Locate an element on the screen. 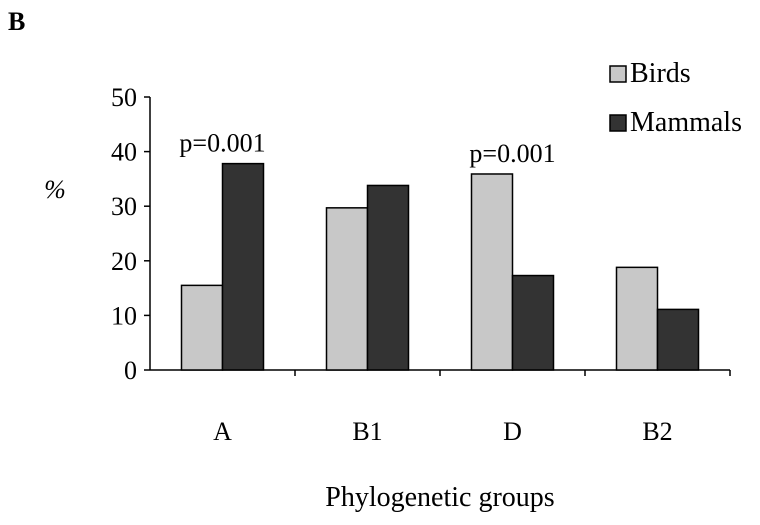 The width and height of the screenshot is (760, 525). y-axis-ticks: 0 10 20 30 40 50 is located at coordinates (130, 234).